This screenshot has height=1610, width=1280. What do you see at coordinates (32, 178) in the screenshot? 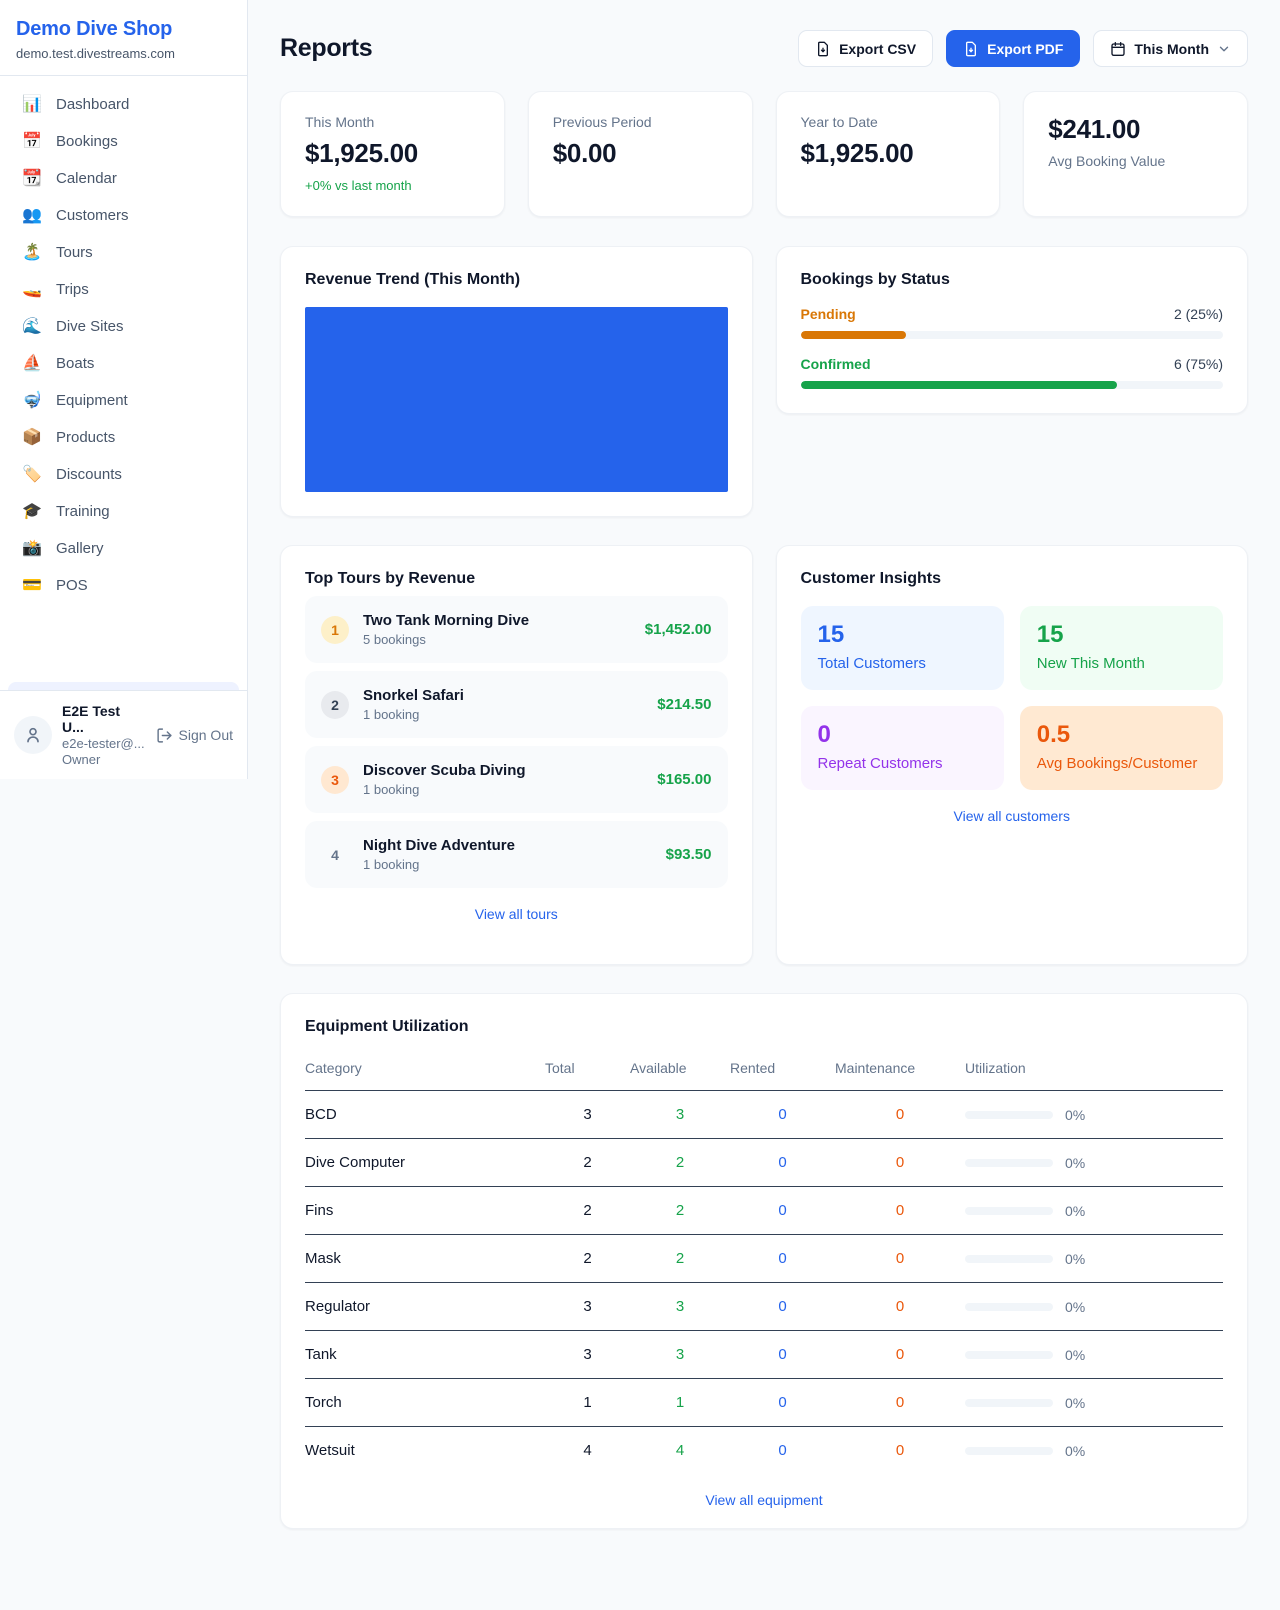
I see `calendar-icon: 📆` at bounding box center [32, 178].